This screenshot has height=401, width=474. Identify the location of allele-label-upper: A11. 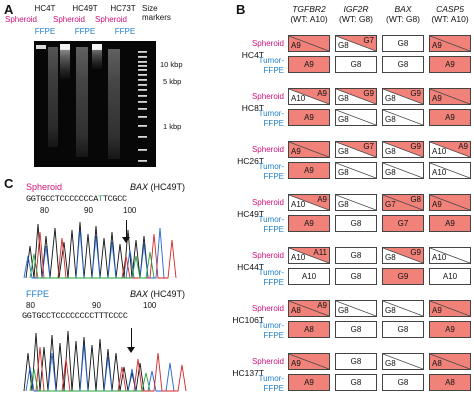
(320, 252).